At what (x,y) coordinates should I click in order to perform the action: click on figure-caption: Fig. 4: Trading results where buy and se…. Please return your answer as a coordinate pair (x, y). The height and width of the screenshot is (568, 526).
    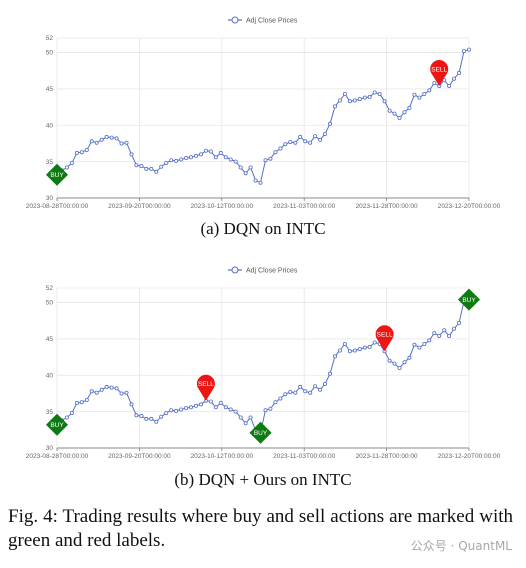
    Looking at the image, I should click on (260, 528).